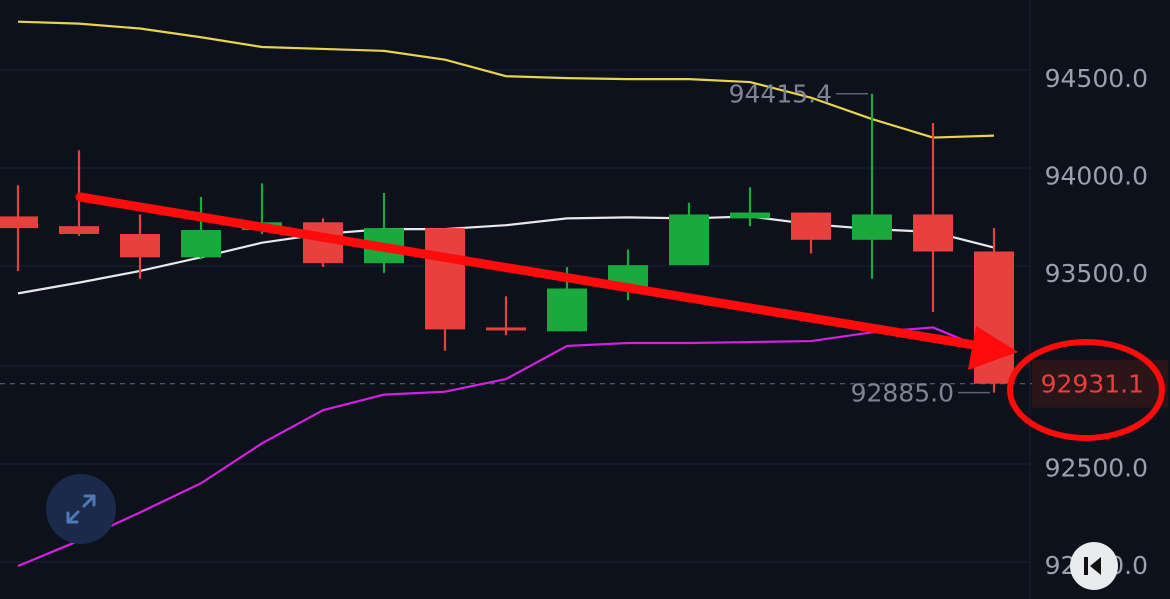 The width and height of the screenshot is (1170, 599). Describe the element at coordinates (902, 393) in the screenshot. I see `low-price-label: 92885.0` at that location.